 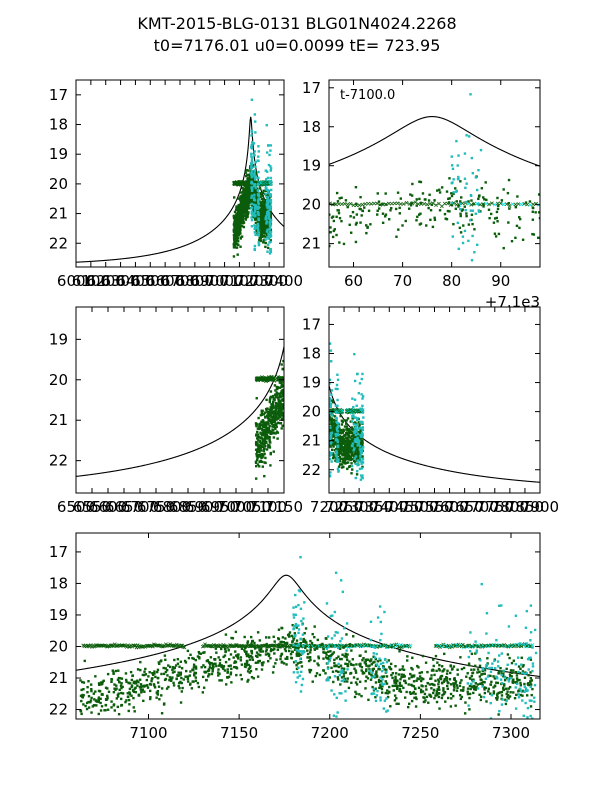 I want to click on x-tick-label: 6200, so click(x=106, y=281).